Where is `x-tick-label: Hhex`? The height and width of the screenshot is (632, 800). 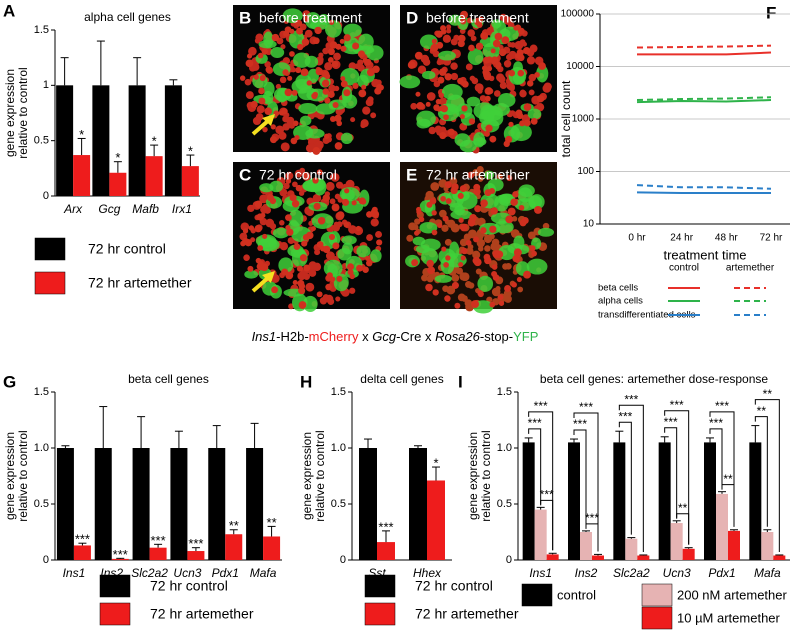
x-tick-label: Hhex is located at coordinates (427, 573).